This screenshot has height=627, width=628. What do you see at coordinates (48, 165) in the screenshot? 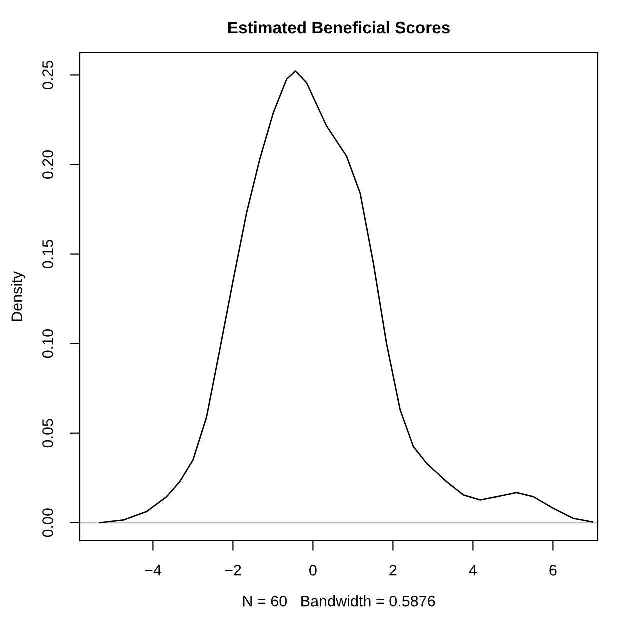
I see `y-tick-label: 0.20` at bounding box center [48, 165].